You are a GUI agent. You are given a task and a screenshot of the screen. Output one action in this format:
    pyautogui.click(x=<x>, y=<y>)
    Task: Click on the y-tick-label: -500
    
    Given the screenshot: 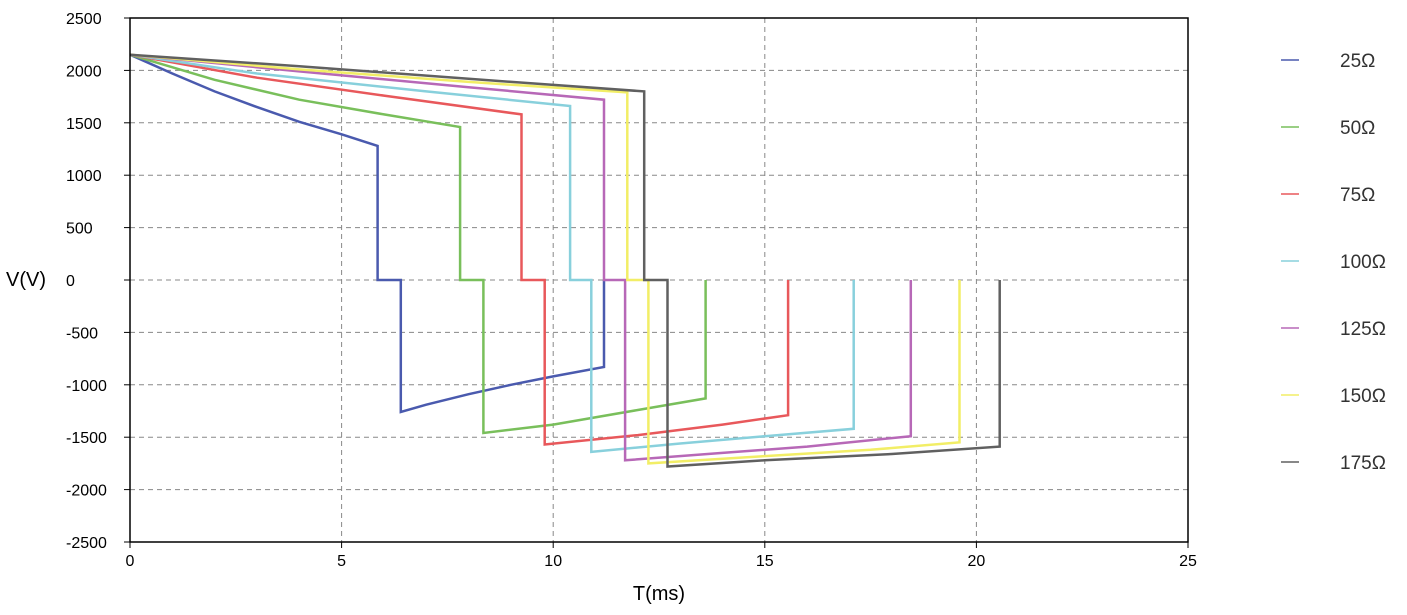 What is the action you would take?
    pyautogui.click(x=82, y=333)
    